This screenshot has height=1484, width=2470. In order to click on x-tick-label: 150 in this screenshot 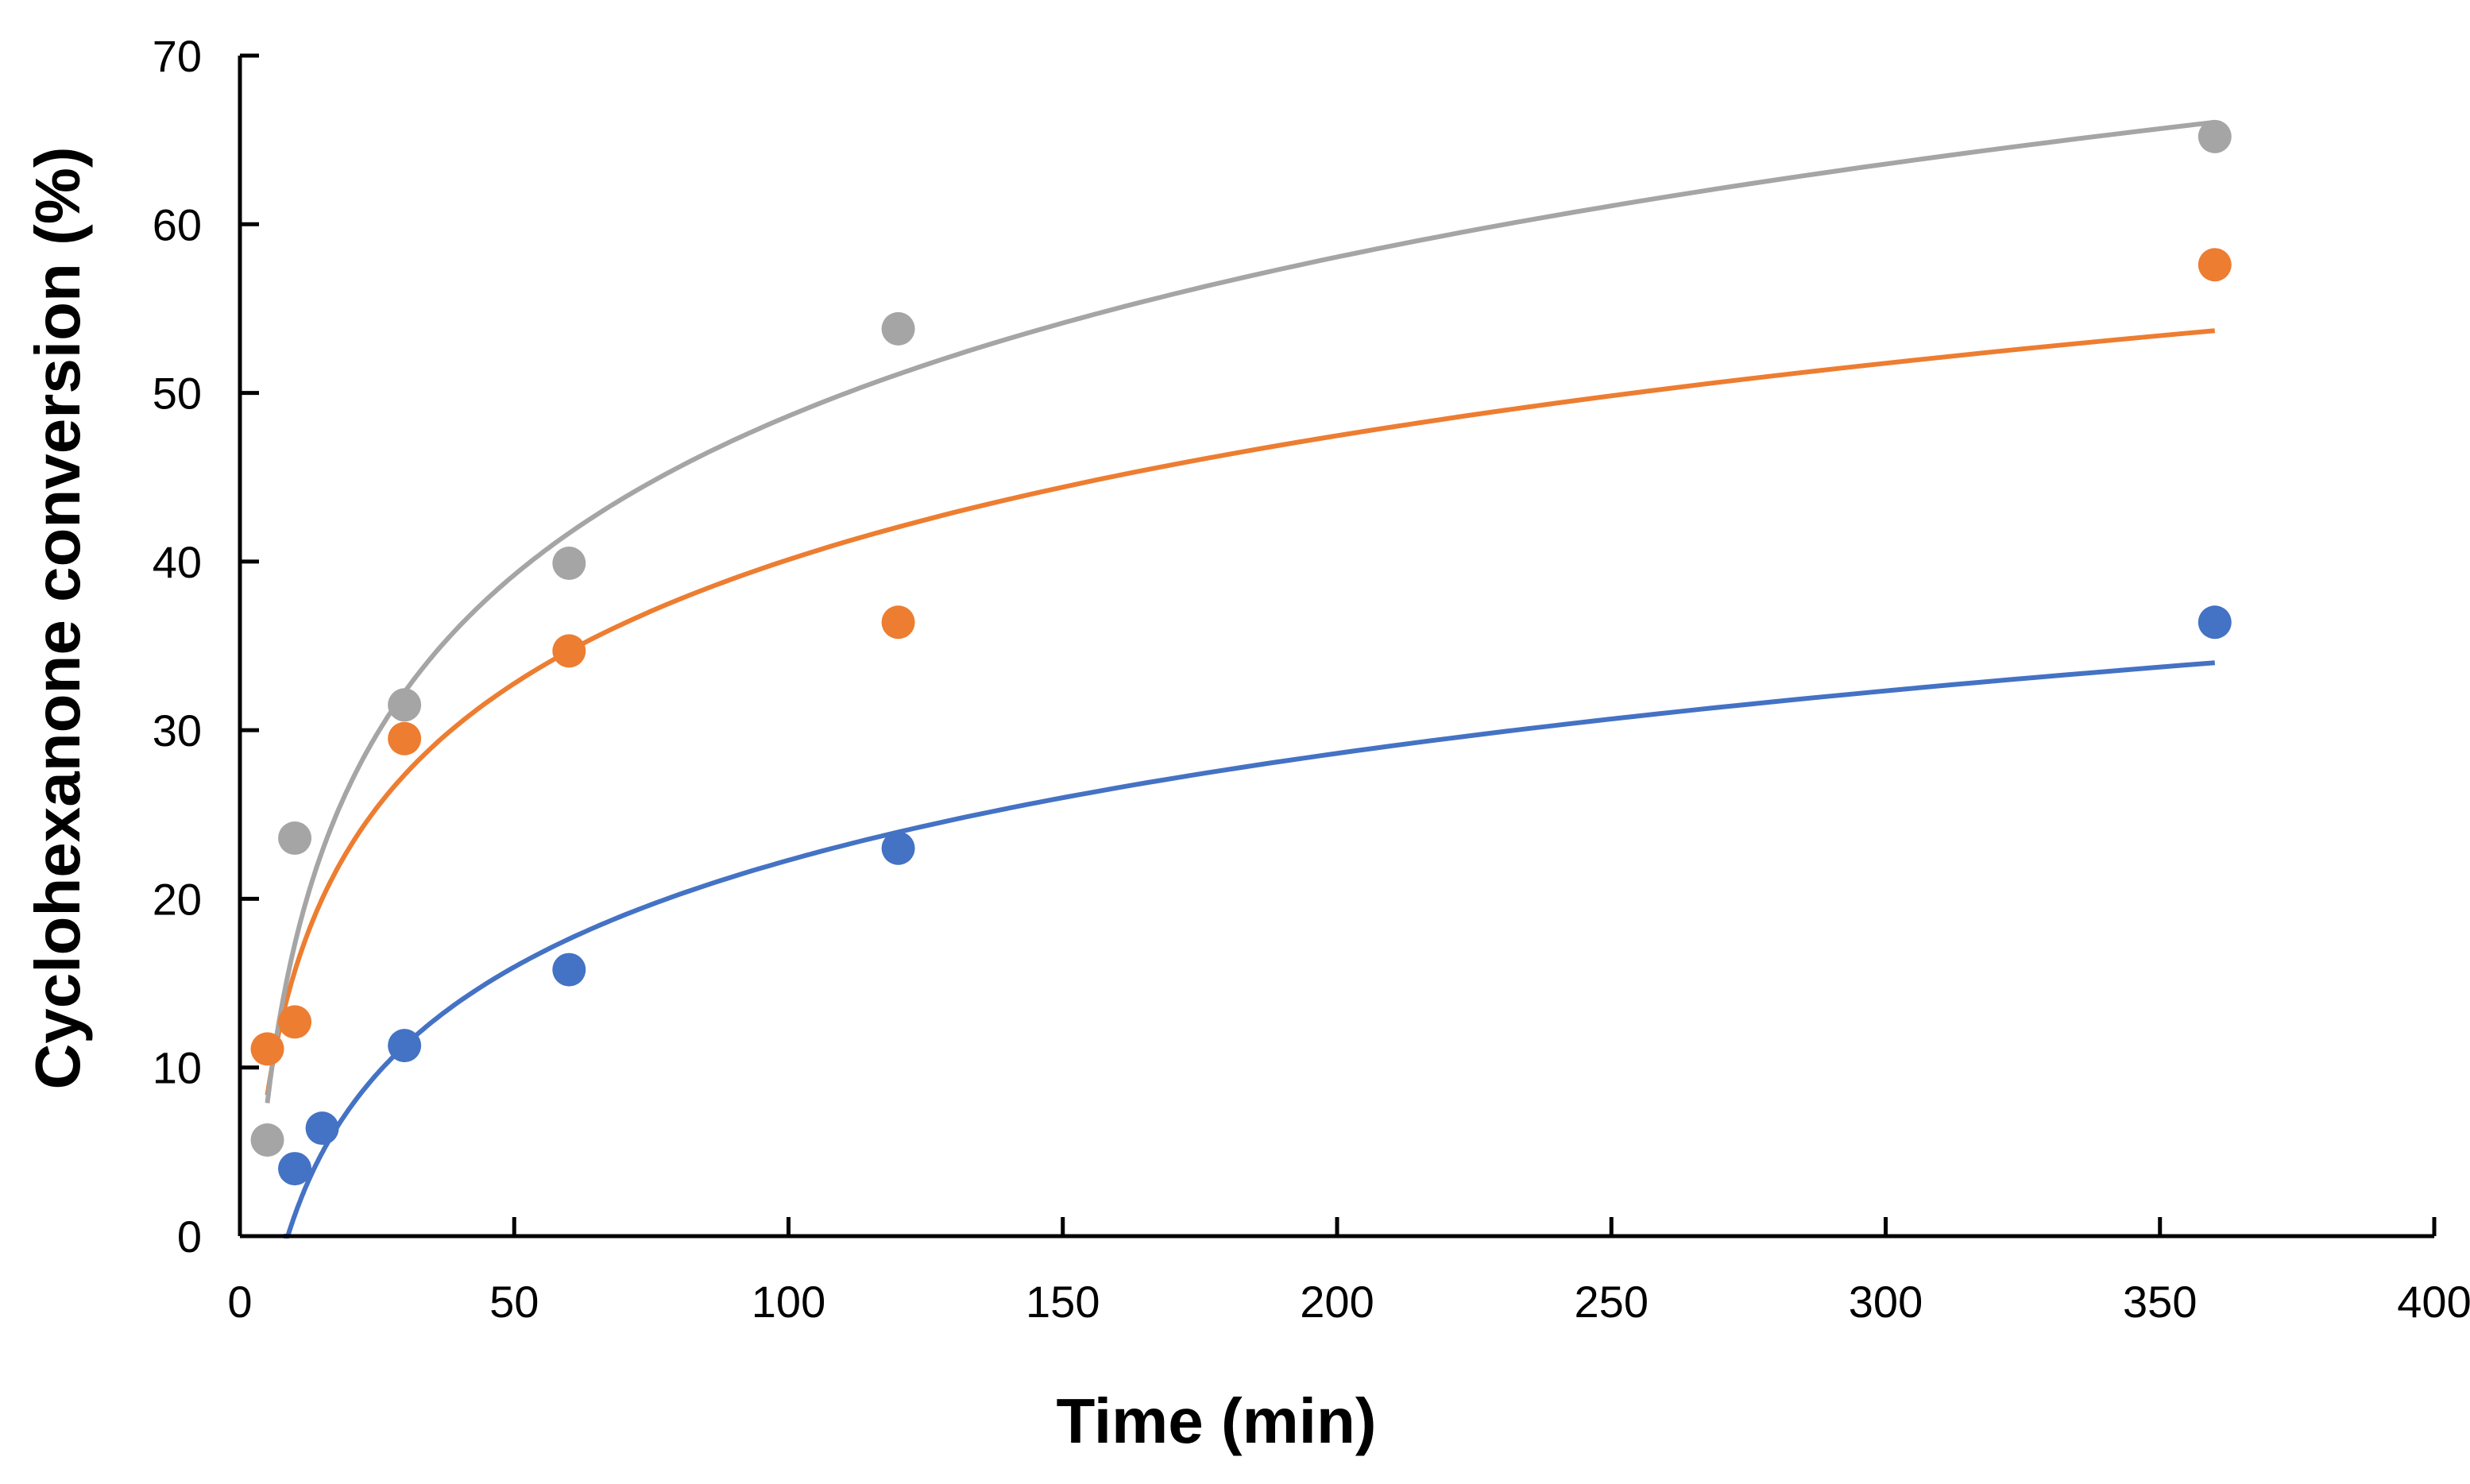, I will do `click(1063, 1302)`.